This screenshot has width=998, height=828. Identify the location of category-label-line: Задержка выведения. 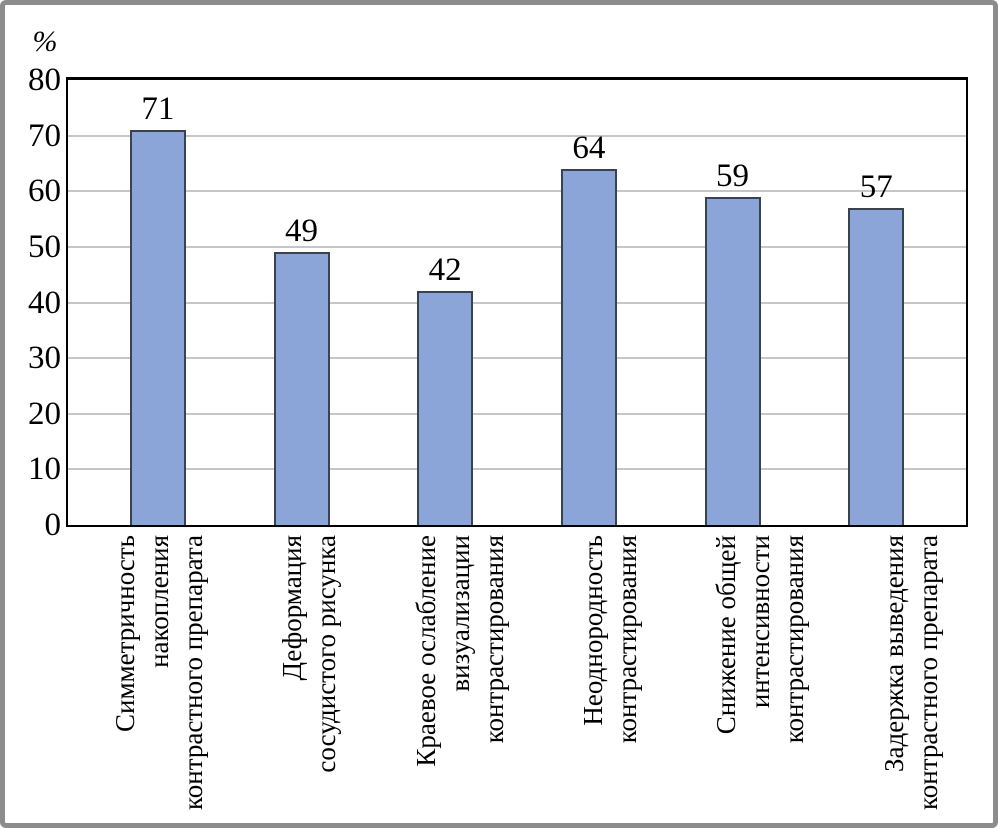
(893, 653).